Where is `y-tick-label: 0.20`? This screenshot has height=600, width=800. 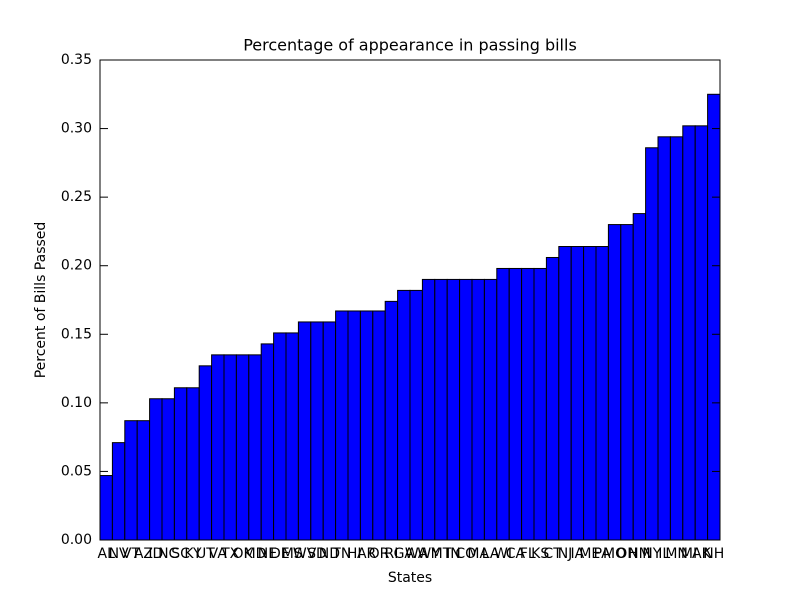 y-tick-label: 0.20 is located at coordinates (76, 266).